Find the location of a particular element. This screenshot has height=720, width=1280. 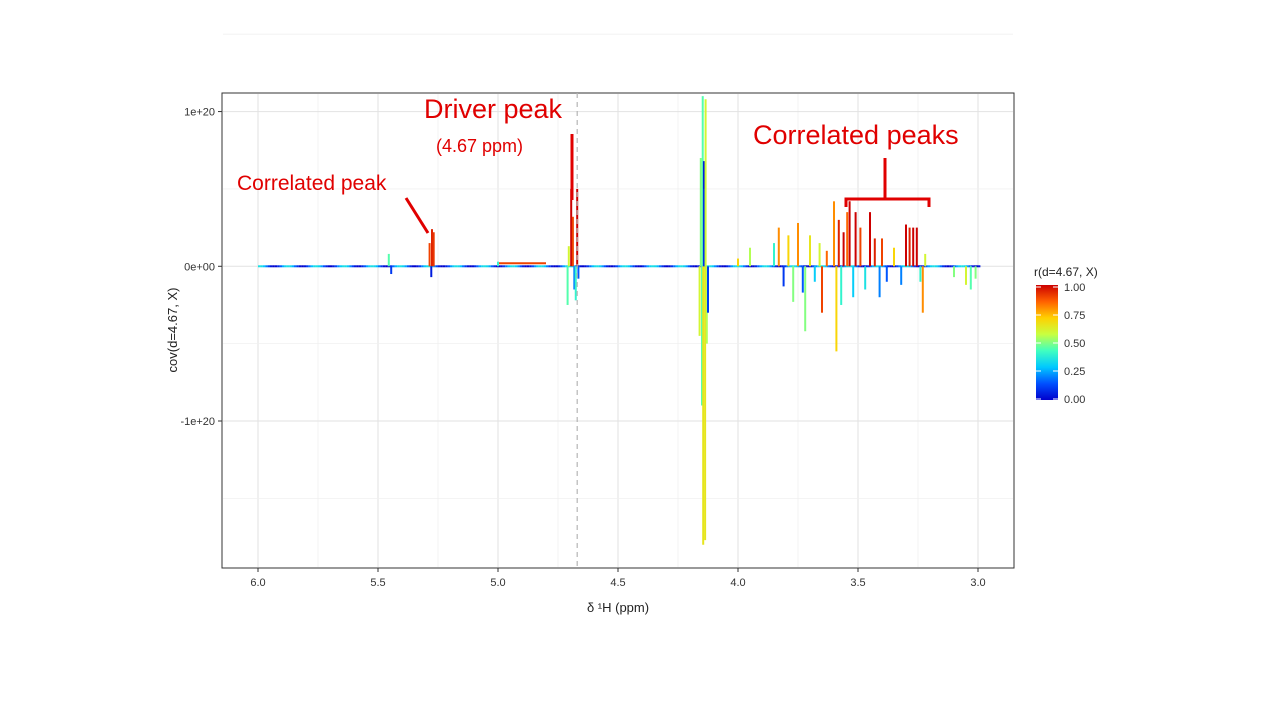

annotation-driver-ppm: (4.67 ppm) is located at coordinates (479, 146).